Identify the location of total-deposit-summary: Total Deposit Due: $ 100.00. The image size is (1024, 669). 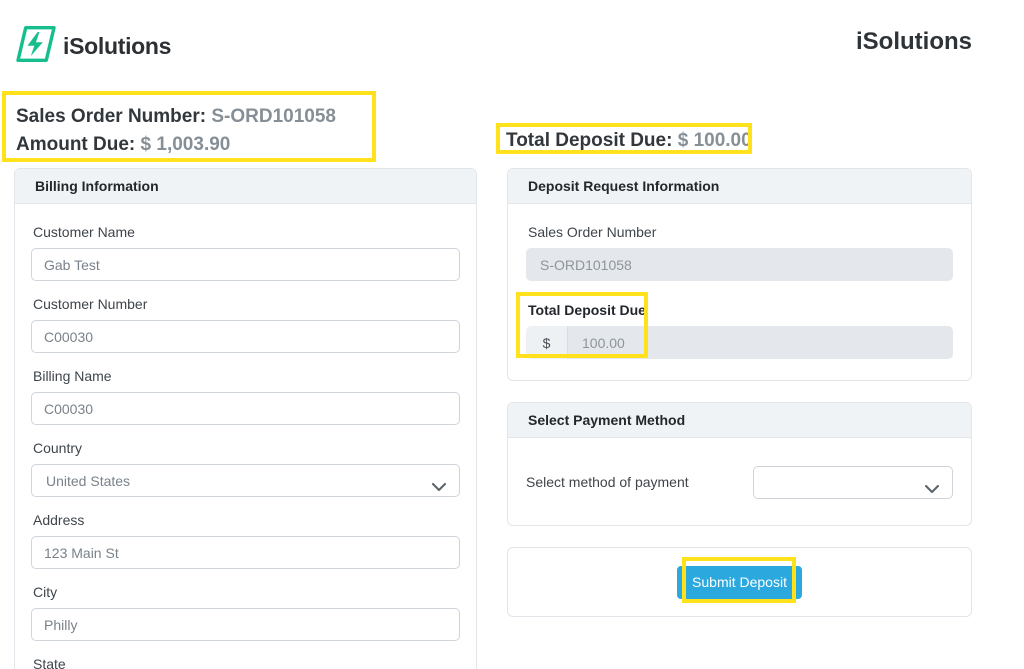
(629, 141).